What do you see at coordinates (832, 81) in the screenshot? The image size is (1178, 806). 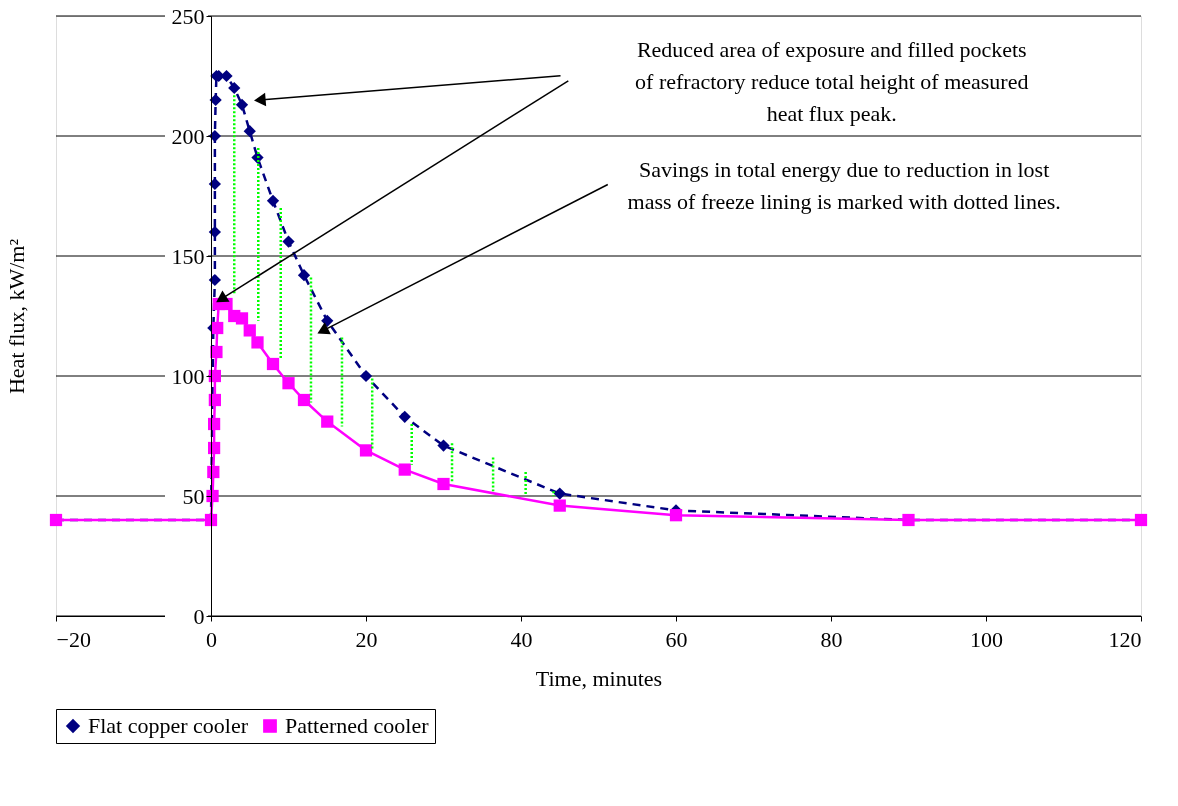 I see `annotation: Reduced area of exposure and filled pockets of refractory reduce total height of measured heat flux peak.` at bounding box center [832, 81].